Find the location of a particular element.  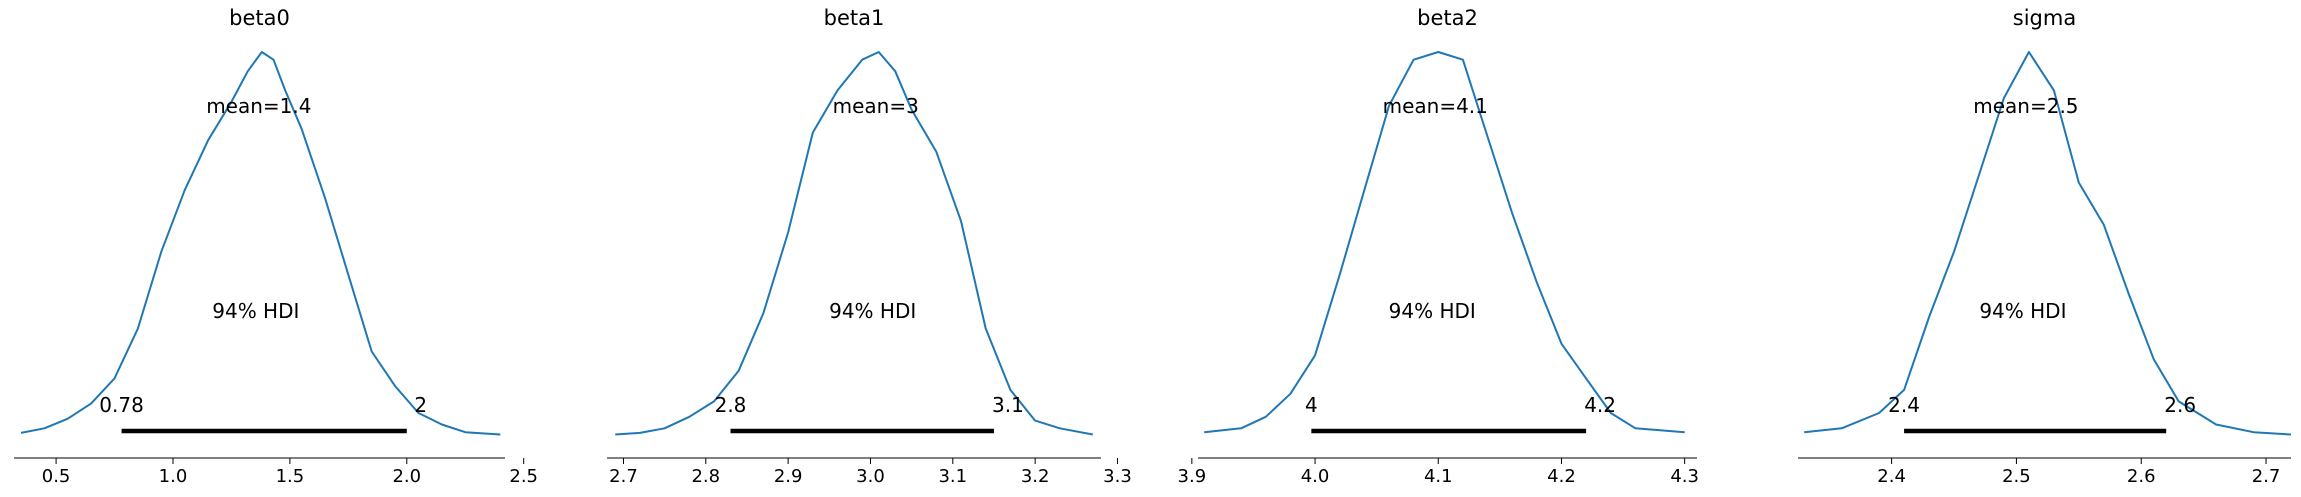

x-tick-label: 0.5 is located at coordinates (56, 476).